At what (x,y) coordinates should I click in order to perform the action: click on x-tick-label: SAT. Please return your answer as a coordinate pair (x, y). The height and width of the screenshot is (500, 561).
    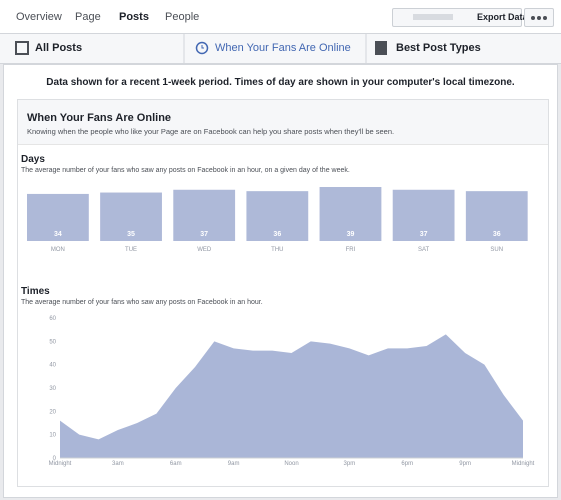
    Looking at the image, I should click on (424, 250).